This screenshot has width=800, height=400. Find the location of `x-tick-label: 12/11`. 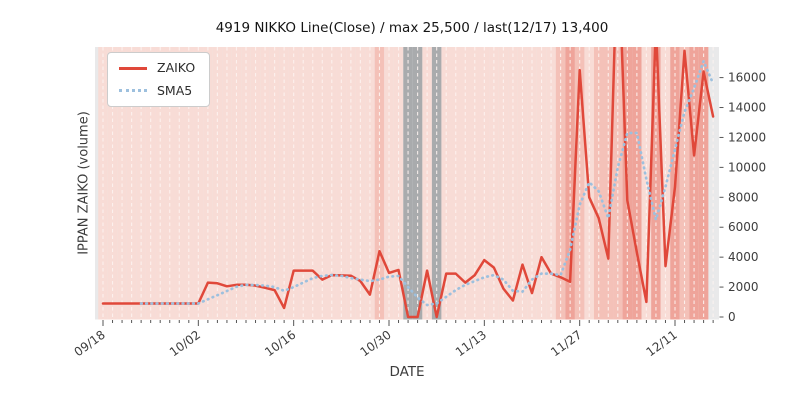

x-tick-label: 12/11 is located at coordinates (662, 344).